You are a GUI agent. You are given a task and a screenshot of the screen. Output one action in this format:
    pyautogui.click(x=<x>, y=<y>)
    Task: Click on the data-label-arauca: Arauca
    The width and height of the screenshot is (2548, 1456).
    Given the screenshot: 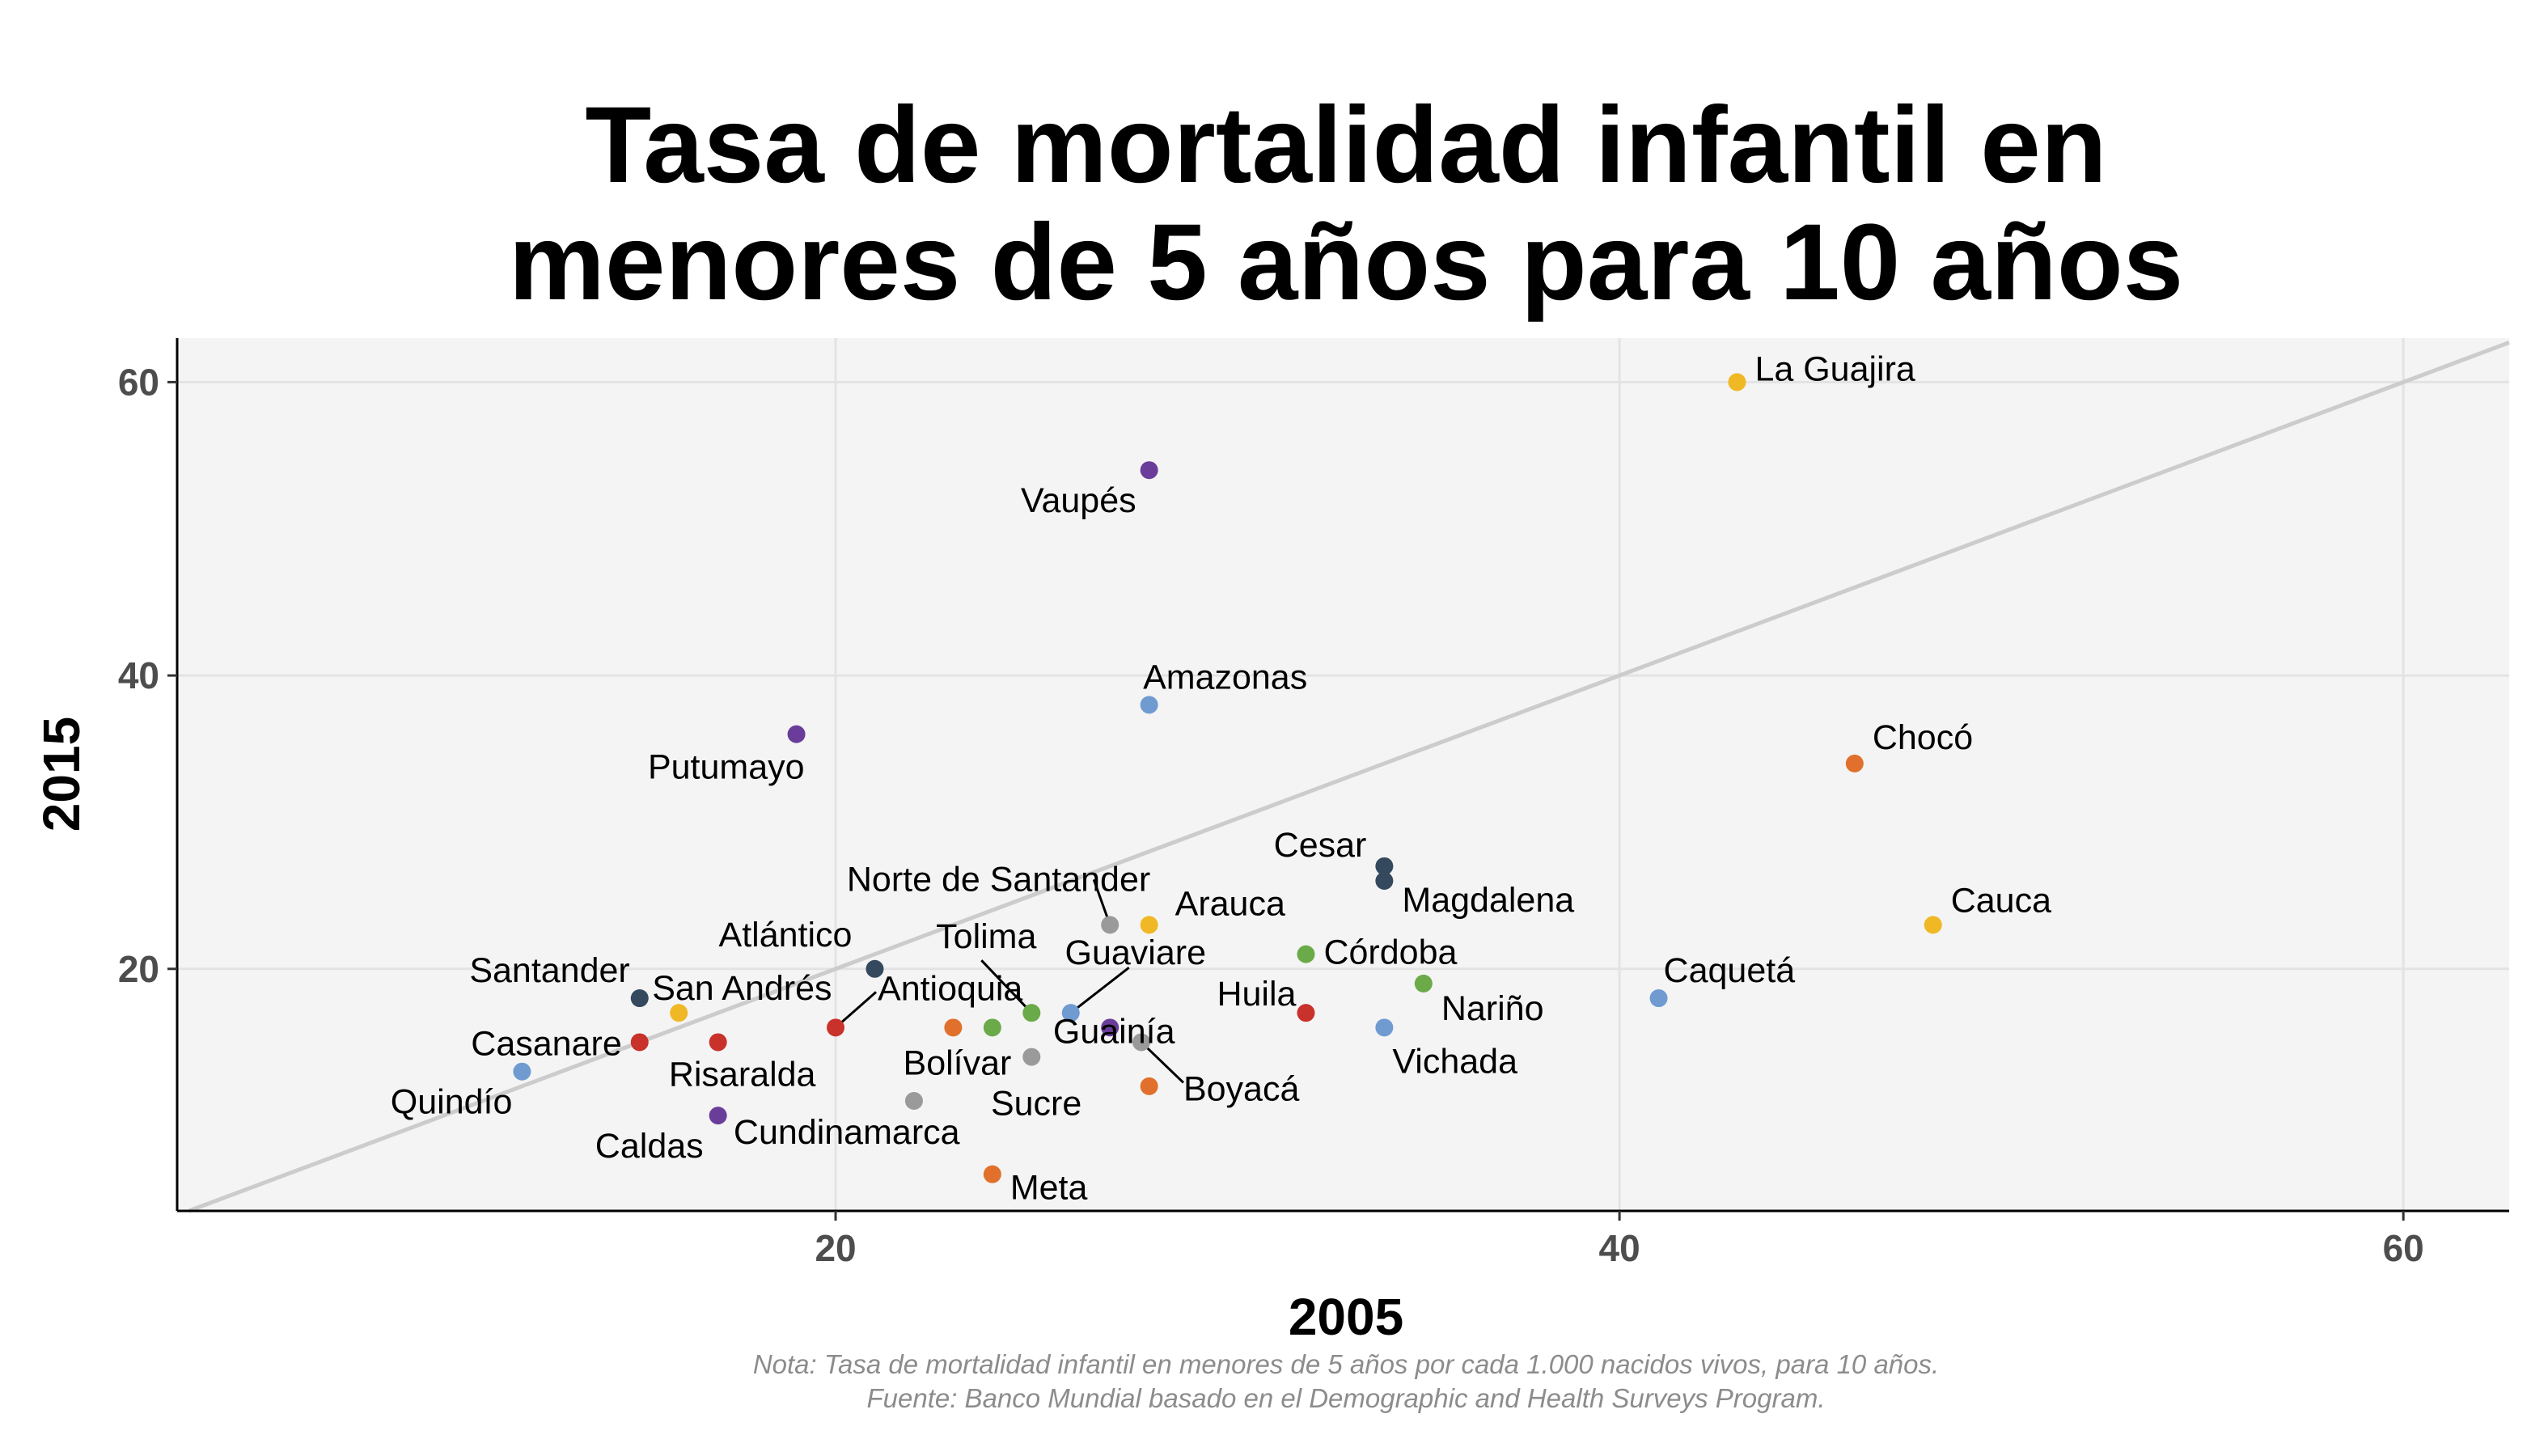 What is the action you would take?
    pyautogui.click(x=1230, y=903)
    